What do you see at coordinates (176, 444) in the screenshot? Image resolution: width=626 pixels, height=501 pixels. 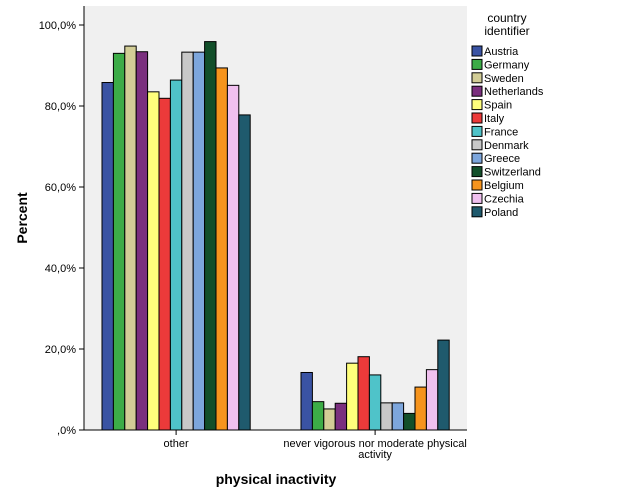 I see `x-category-label: other` at bounding box center [176, 444].